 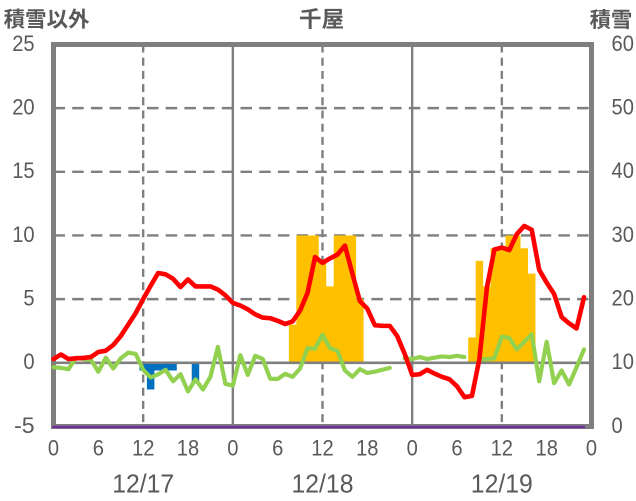 I want to click on svg-text: 50, so click(x=623, y=106).